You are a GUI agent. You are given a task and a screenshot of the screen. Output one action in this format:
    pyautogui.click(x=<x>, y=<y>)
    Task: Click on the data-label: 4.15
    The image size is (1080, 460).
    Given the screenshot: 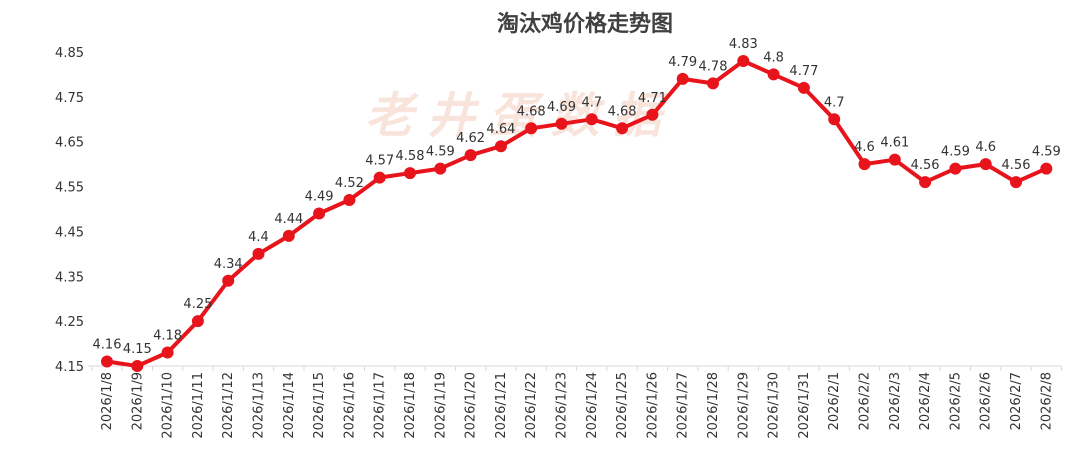 What is the action you would take?
    pyautogui.click(x=137, y=349)
    